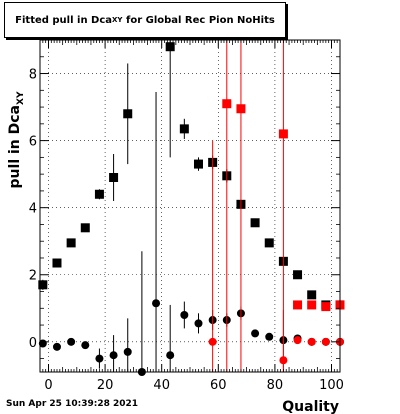 This screenshot has height=414, width=400. What do you see at coordinates (16, 139) in the screenshot?
I see `y-axis-label: pull in DcaXY` at bounding box center [16, 139].